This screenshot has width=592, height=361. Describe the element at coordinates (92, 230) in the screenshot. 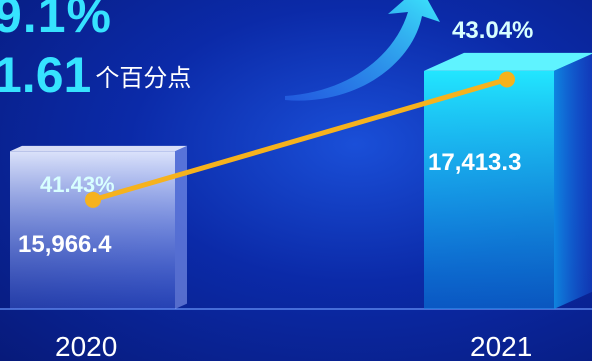

I see `bar-2020-front` at that location.